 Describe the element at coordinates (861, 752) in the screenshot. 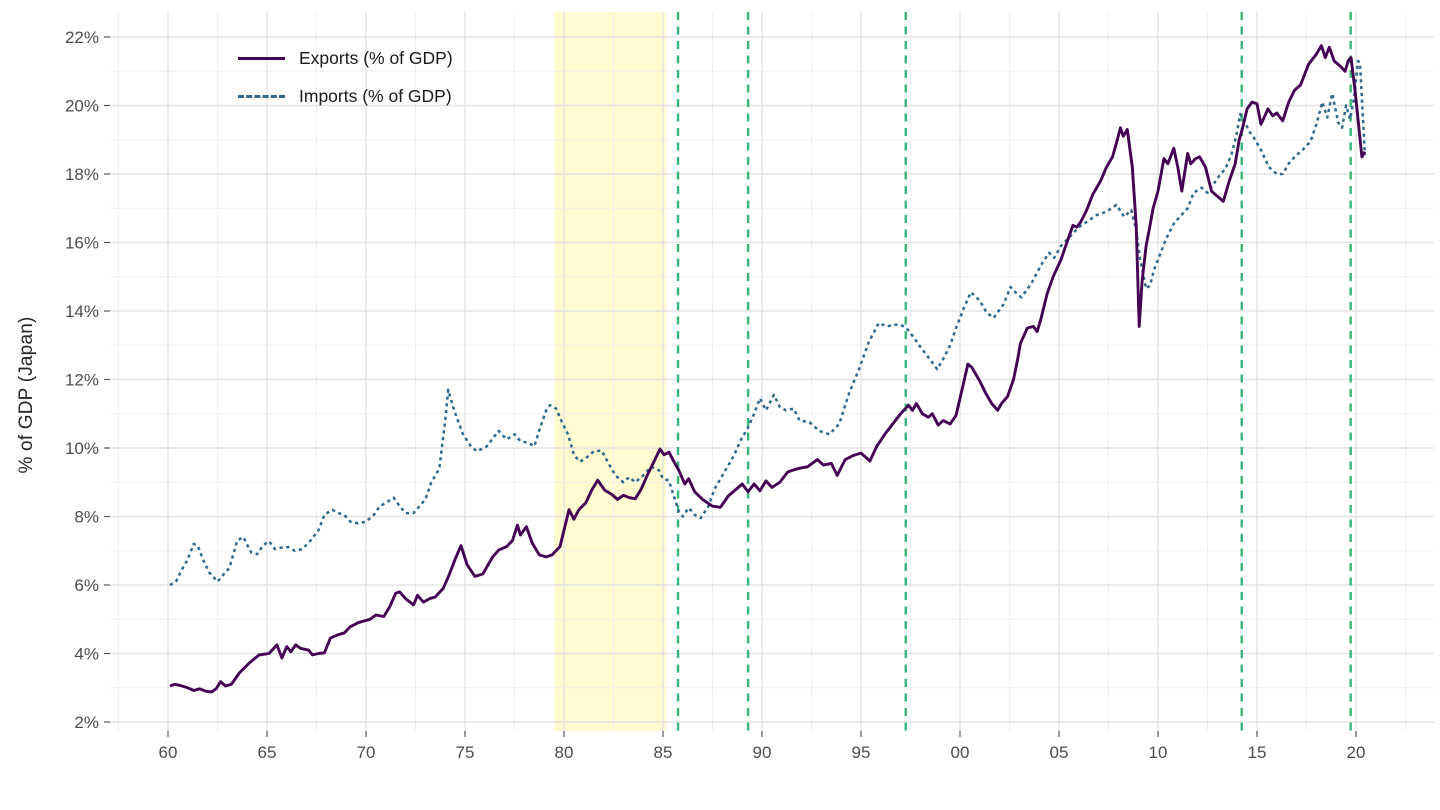

I see `x-axis-tick-label: 95` at that location.